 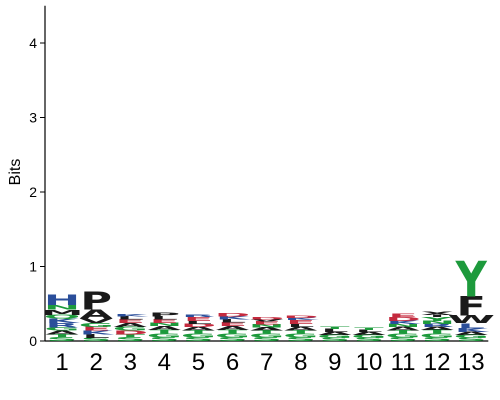 What do you see at coordinates (96, 301) in the screenshot?
I see `logo-letter: P` at bounding box center [96, 301].